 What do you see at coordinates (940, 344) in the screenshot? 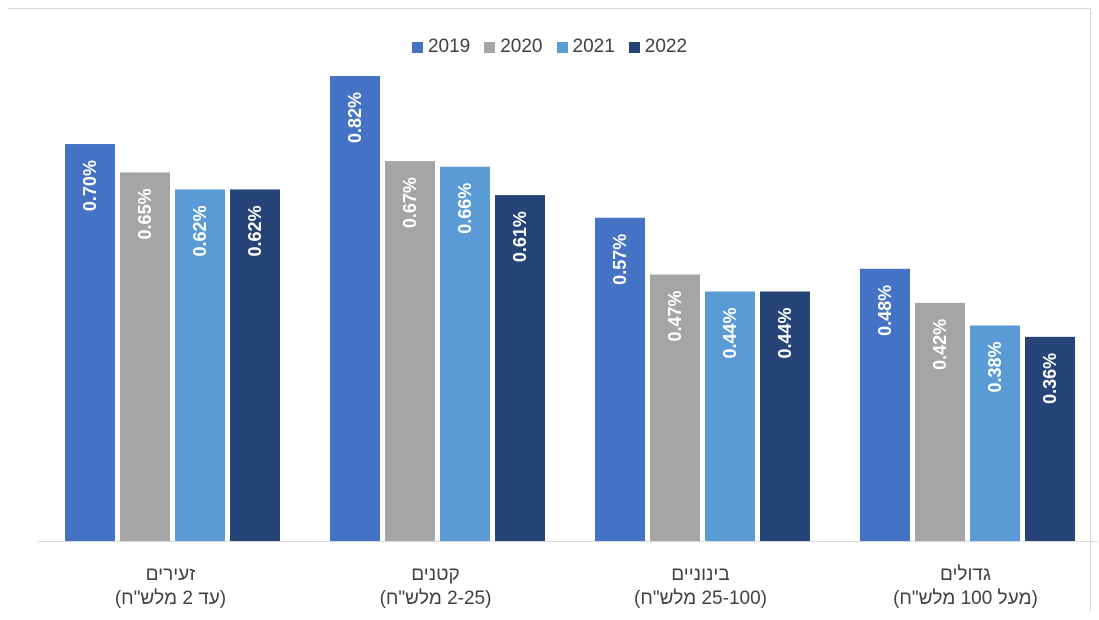
I see `data-label: 0.42%` at bounding box center [940, 344].